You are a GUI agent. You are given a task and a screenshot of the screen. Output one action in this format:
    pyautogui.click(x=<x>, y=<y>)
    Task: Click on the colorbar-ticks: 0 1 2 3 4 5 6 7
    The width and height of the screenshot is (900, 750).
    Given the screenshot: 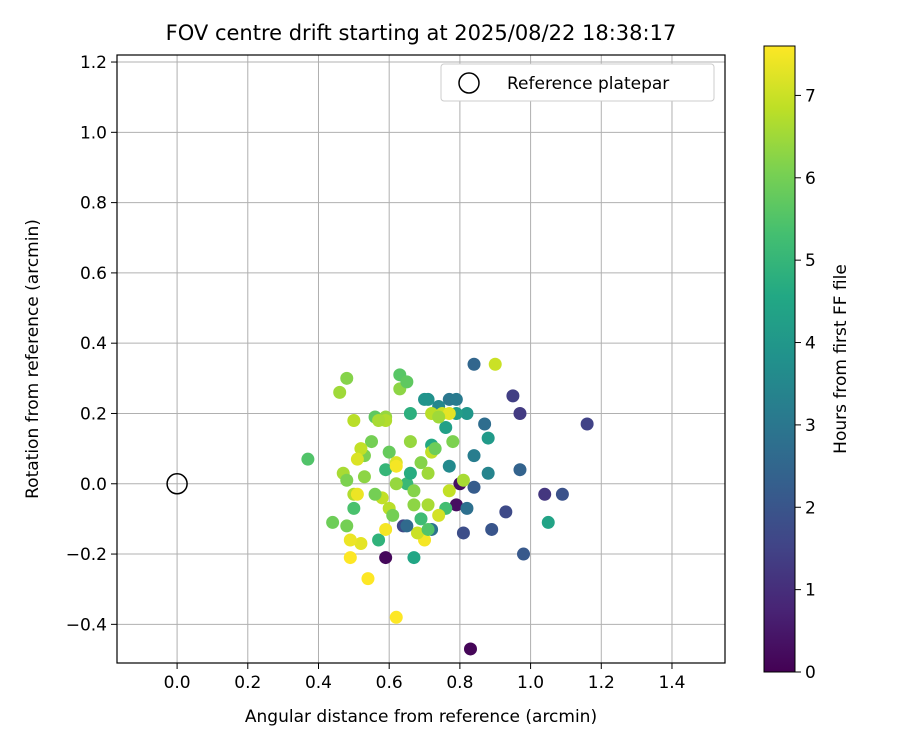 What is the action you would take?
    pyautogui.click(x=805, y=384)
    